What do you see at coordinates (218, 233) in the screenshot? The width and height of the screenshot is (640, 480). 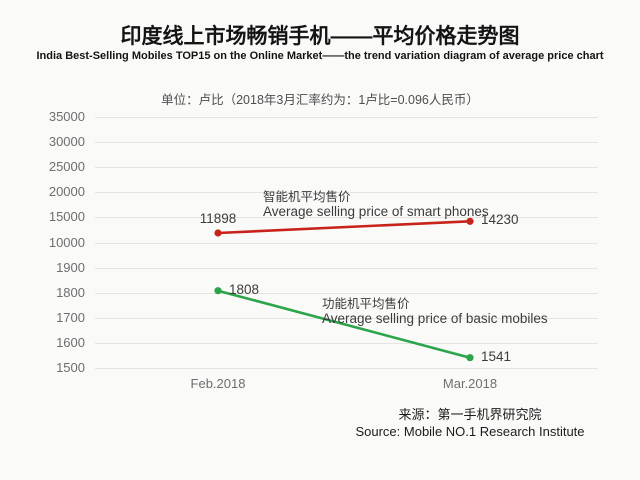 I see `smartphones-point-marker` at bounding box center [218, 233].